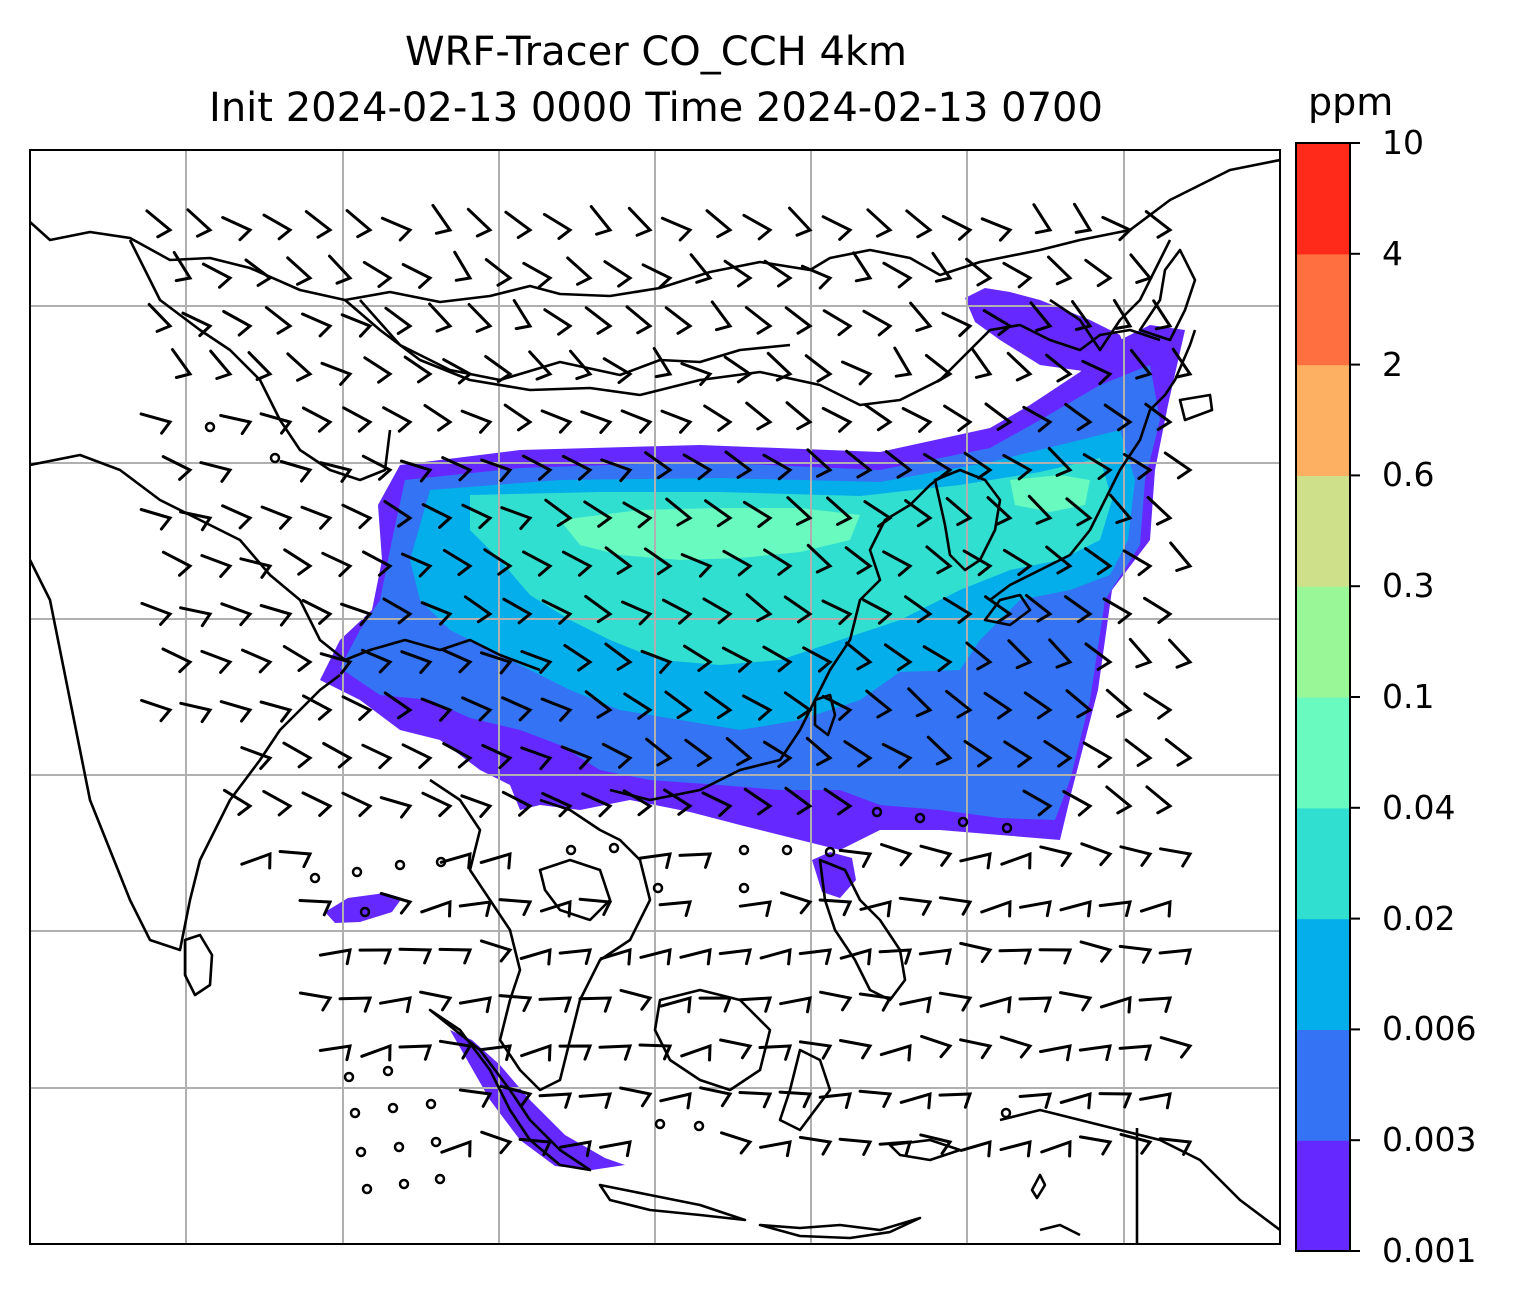 Image resolution: width=1528 pixels, height=1306 pixels. What do you see at coordinates (780, 635) in the screenshot?
I see `coastline-china-east` at bounding box center [780, 635].